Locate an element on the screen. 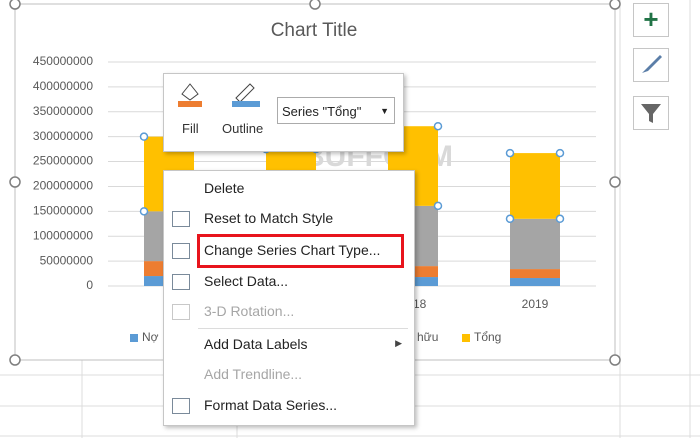  y-tick-label: 350000000 is located at coordinates (63, 111).